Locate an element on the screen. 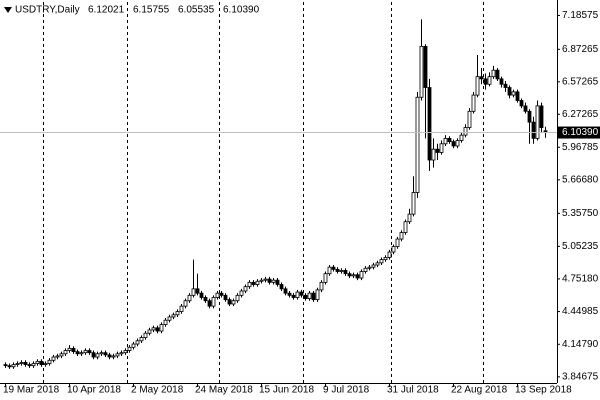 Image resolution: width=600 pixels, height=400 pixels. menu-triangle is located at coordinates (8, 10).